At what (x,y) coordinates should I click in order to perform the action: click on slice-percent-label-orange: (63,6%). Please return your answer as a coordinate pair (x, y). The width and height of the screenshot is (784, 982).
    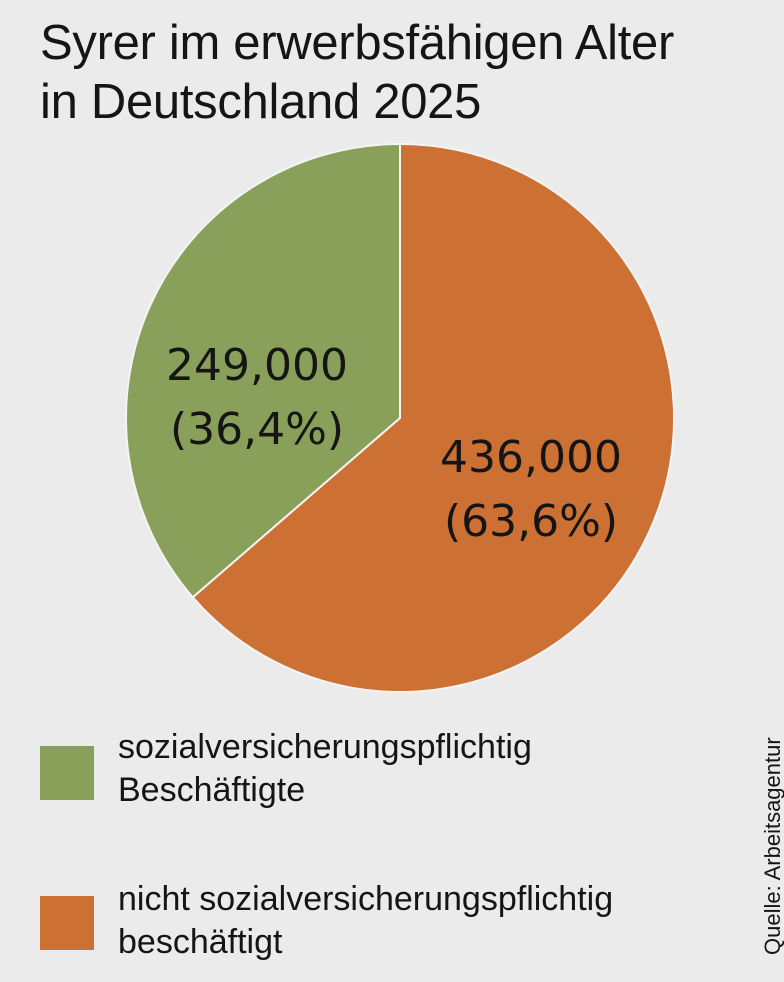
    Looking at the image, I should click on (531, 521).